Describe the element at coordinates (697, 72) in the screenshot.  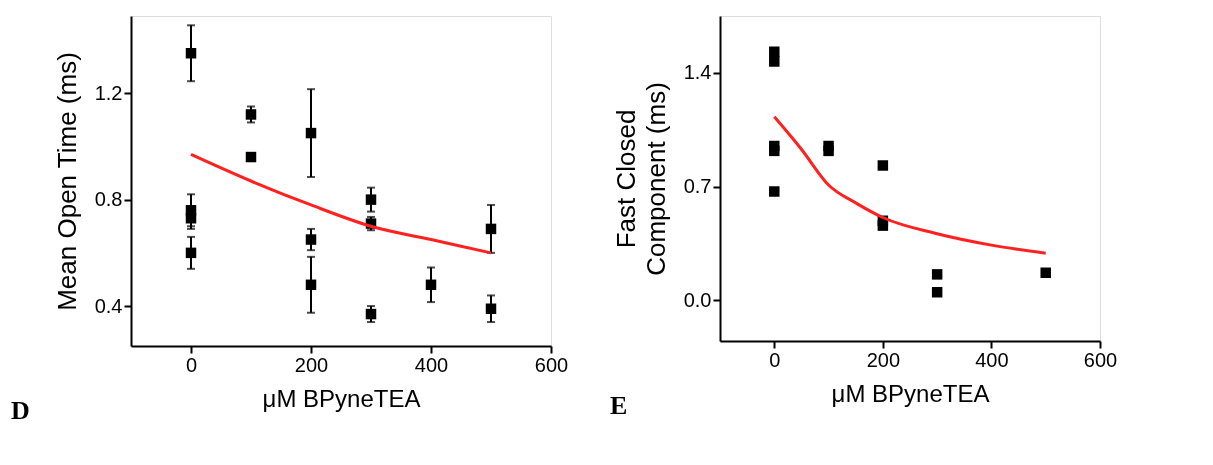
I see `y-tick-label: 1.4` at that location.